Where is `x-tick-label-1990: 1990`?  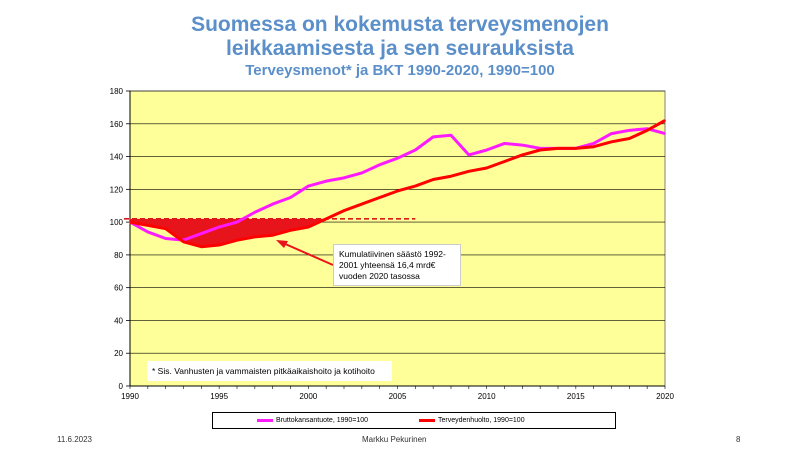 x-tick-label-1990: 1990 is located at coordinates (130, 396).